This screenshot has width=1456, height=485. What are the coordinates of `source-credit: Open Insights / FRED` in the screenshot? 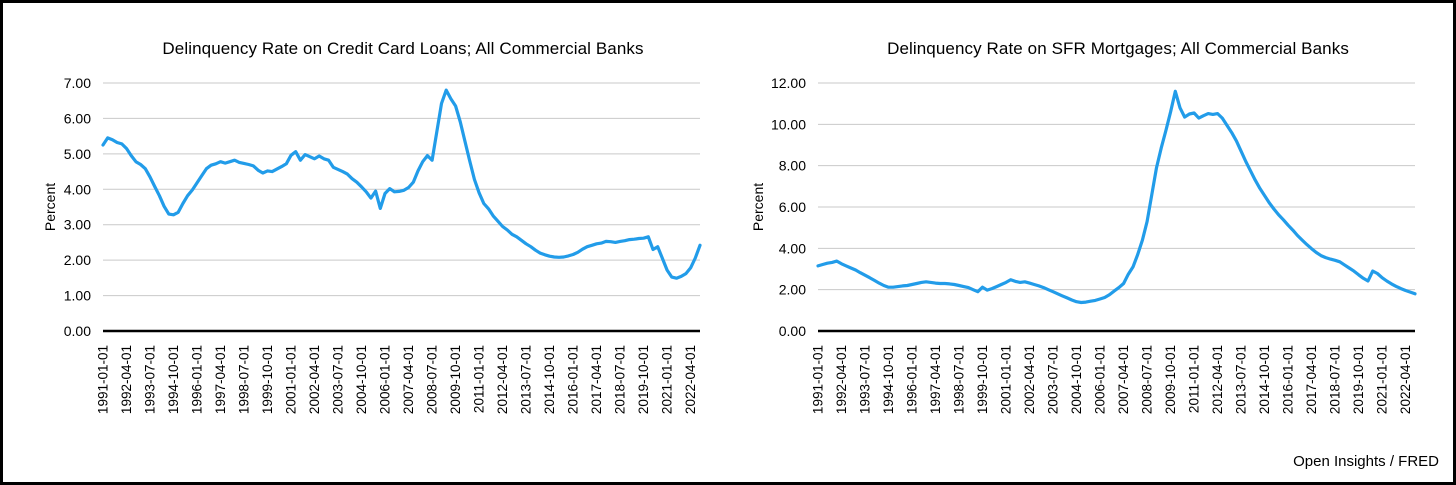 It's located at (1366, 461).